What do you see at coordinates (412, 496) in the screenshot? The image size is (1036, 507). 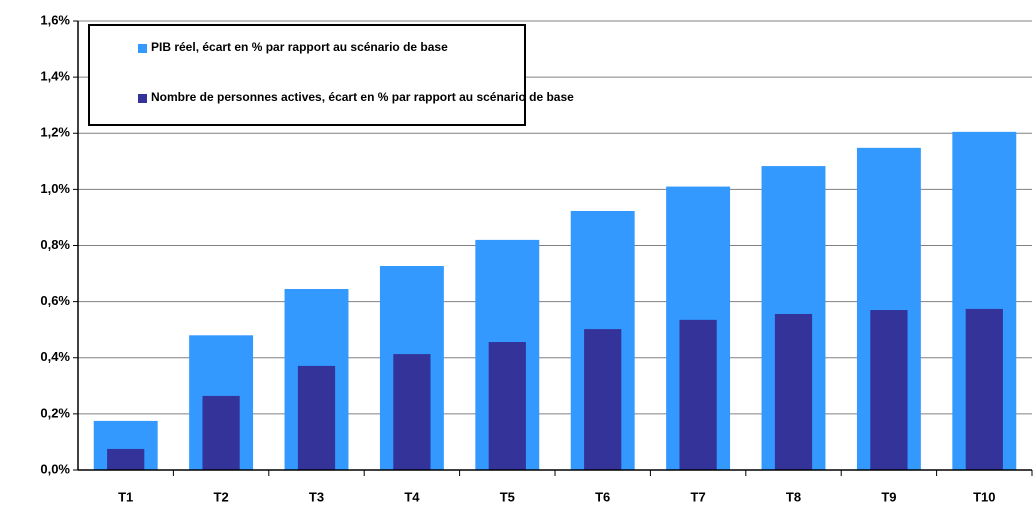 I see `x-tick-label: T4` at bounding box center [412, 496].